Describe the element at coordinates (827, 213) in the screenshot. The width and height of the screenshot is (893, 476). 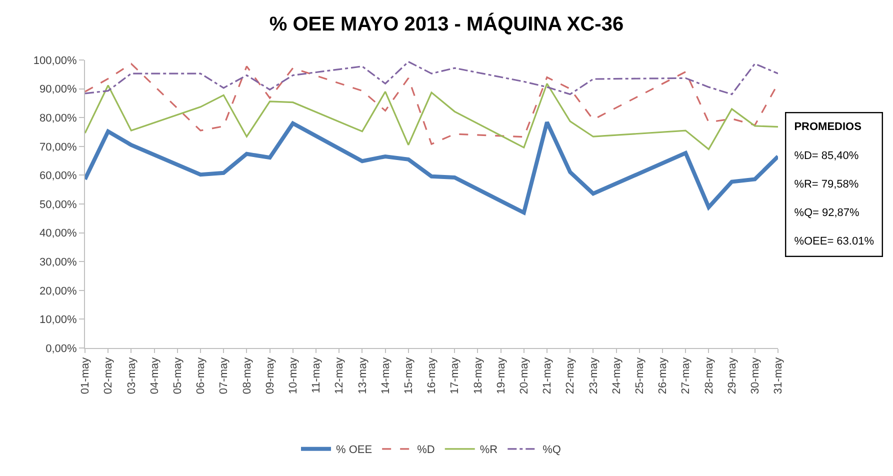
I see `text: %Q= 92,87%` at that location.